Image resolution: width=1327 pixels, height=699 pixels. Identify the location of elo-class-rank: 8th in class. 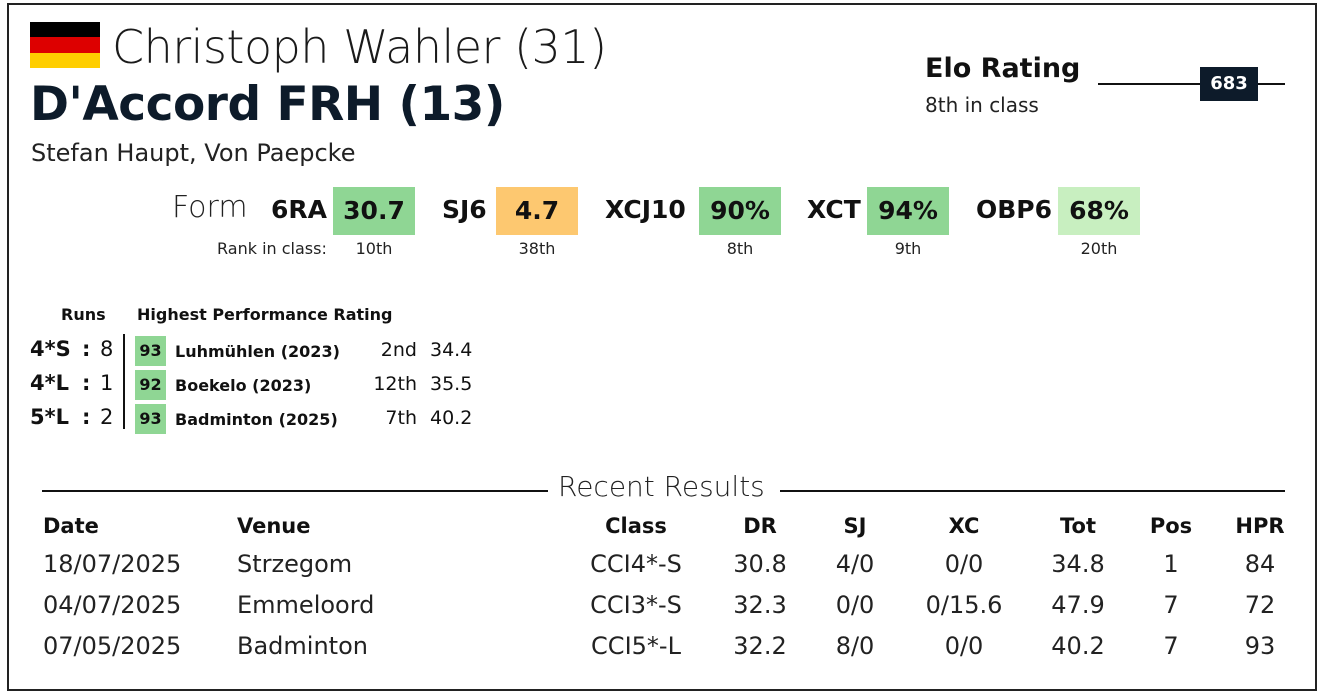
(982, 105).